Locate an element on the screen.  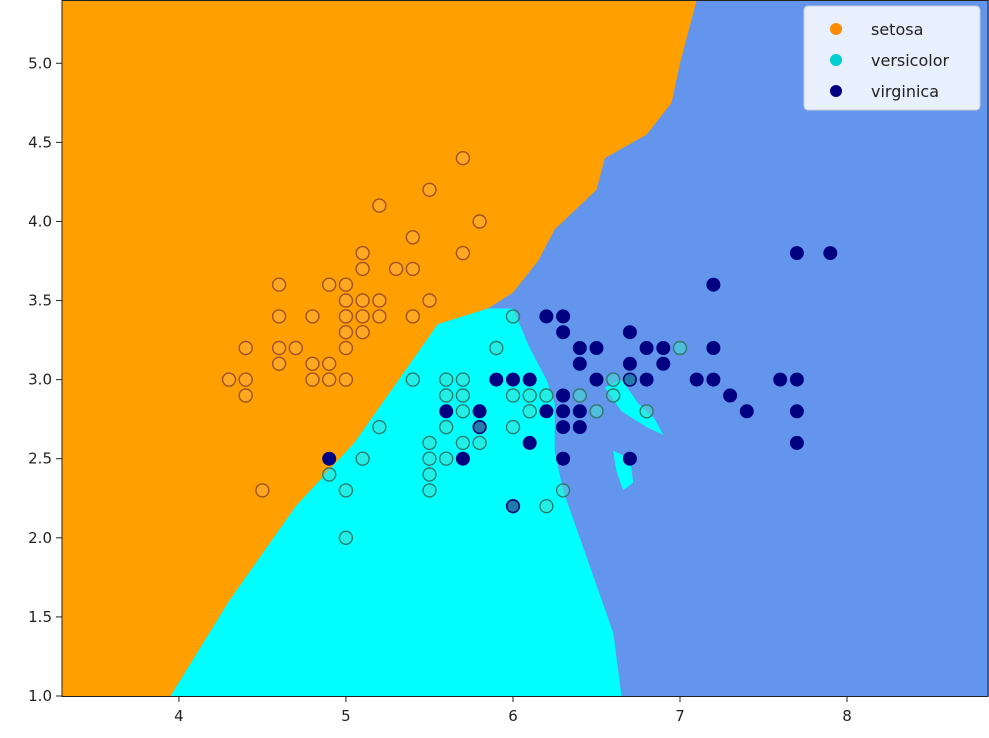
y-axis: 1.0 1.5 2.0 2.5 3.0 3.5 4.0 4.5 5.0 is located at coordinates (45, 379).